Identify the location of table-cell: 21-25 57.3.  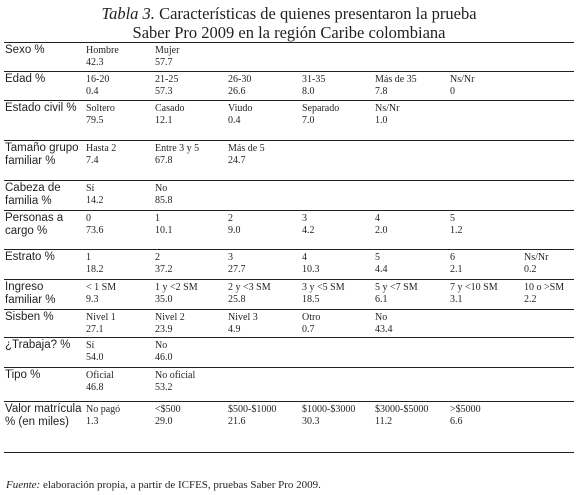
(166, 86).